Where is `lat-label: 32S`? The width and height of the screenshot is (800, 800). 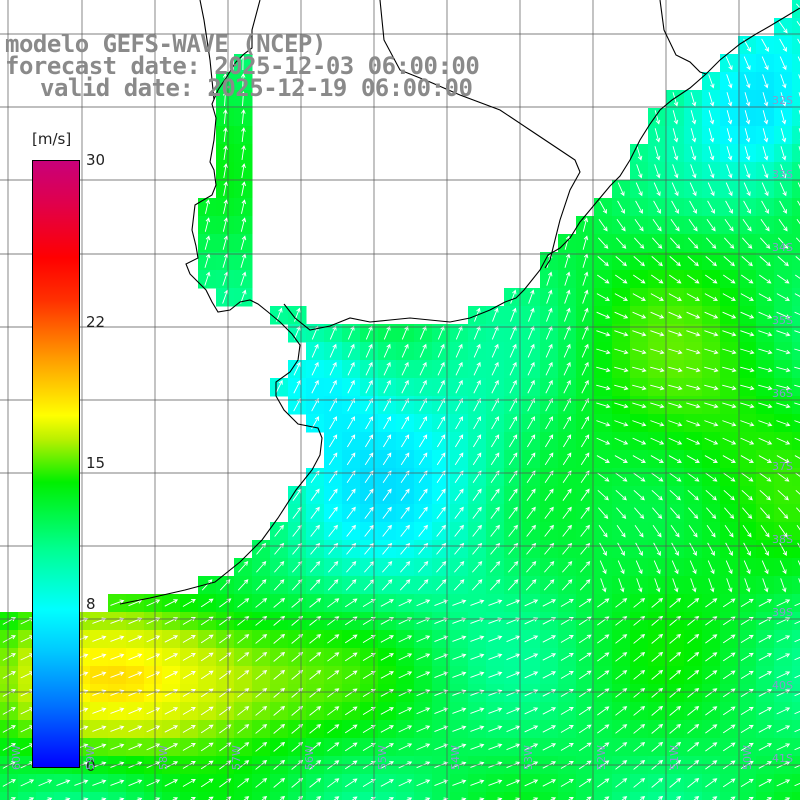 lat-label: 32S is located at coordinates (782, 100).